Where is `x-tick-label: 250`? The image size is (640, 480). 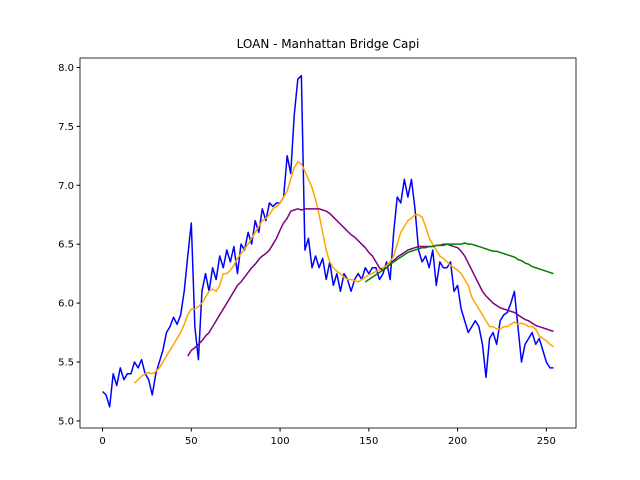
x-tick-label: 250 is located at coordinates (546, 441).